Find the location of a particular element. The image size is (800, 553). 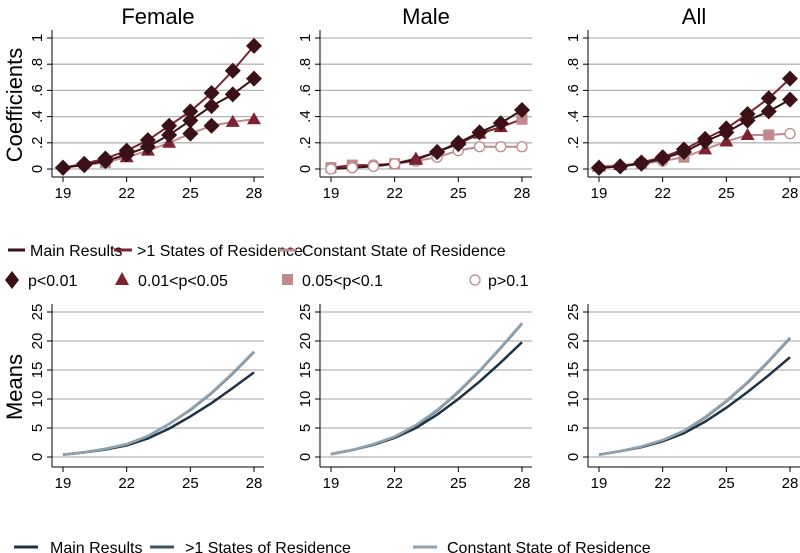

y-tick-label: .6 is located at coordinates (573, 90).